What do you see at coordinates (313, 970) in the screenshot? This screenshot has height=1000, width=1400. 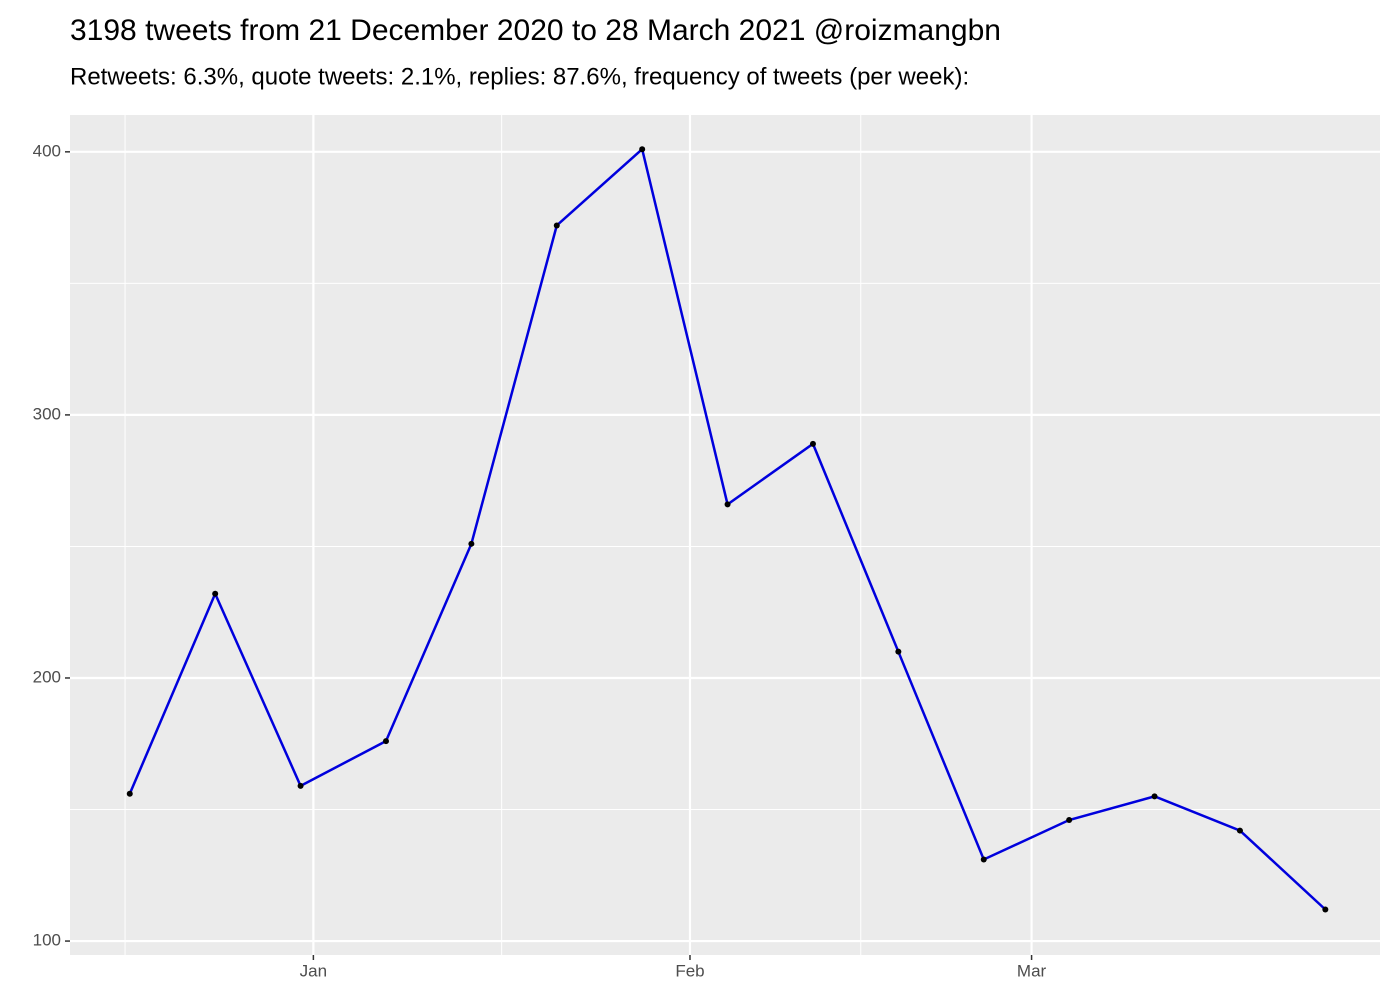 I see `x-tick-label: Jan` at bounding box center [313, 970].